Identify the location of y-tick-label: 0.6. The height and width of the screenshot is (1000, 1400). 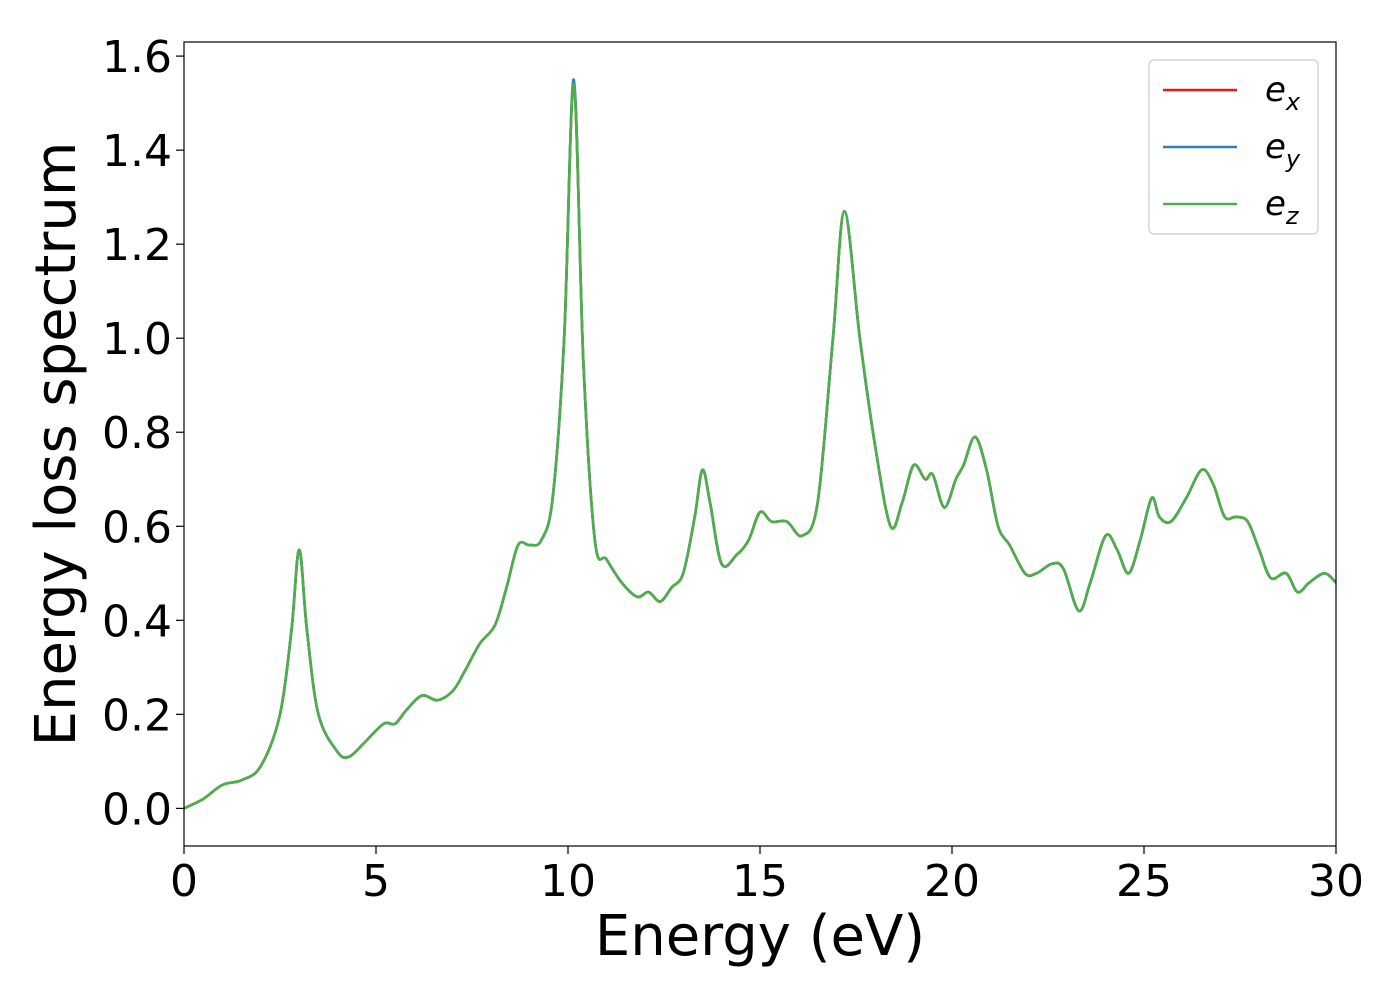
(137, 527).